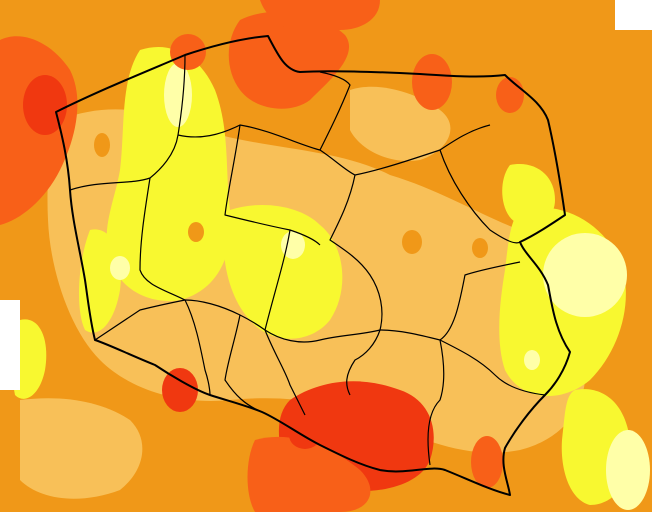 Image resolution: width=652 pixels, height=512 pixels. I want to click on spot-deep-orange-gdansk-east, so click(432, 82).